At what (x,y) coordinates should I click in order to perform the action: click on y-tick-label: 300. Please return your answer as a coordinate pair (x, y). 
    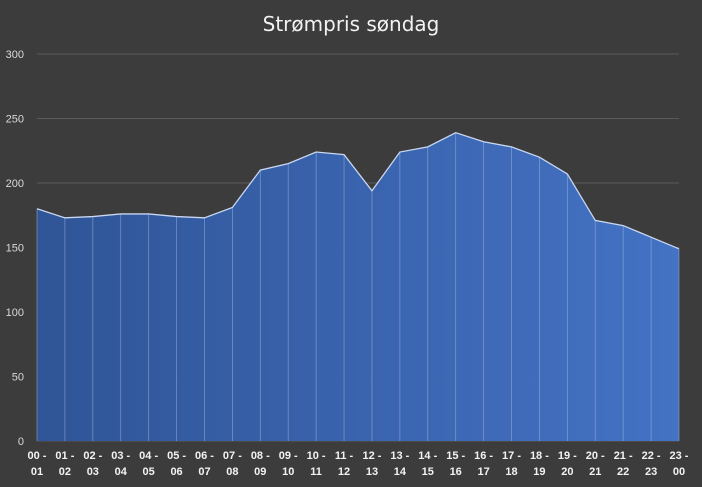
    Looking at the image, I should click on (15, 55).